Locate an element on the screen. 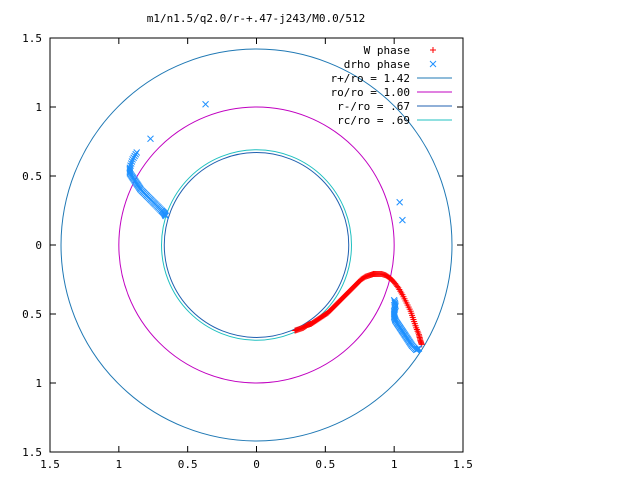 The height and width of the screenshot is (480, 640). w-phase-point is located at coordinates (397, 286).